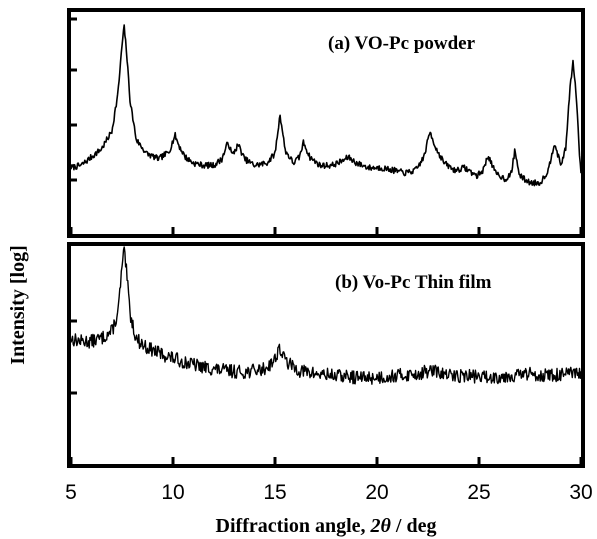 This screenshot has width=597, height=539. Describe the element at coordinates (274, 492) in the screenshot. I see `x-tick-label: 15` at that location.